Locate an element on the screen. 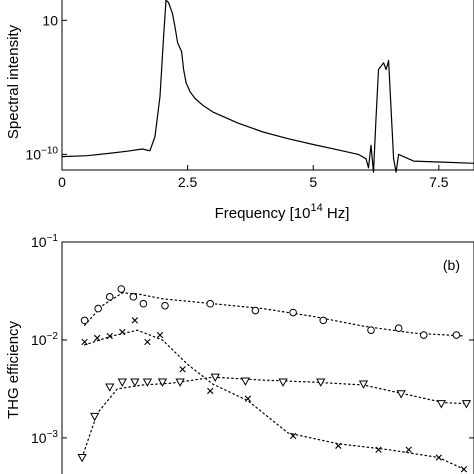 The height and width of the screenshot is (474, 474). panel-a-xlabel: Frequency [1014 Hz] is located at coordinates (282, 212).